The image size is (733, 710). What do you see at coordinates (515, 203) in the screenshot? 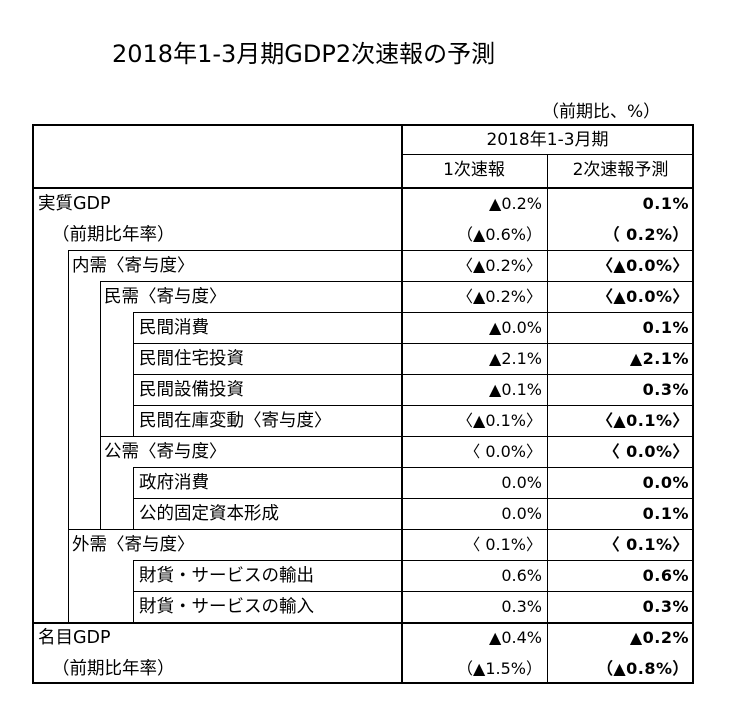
I see `first-estimate-value: ▲0.2%` at bounding box center [515, 203].